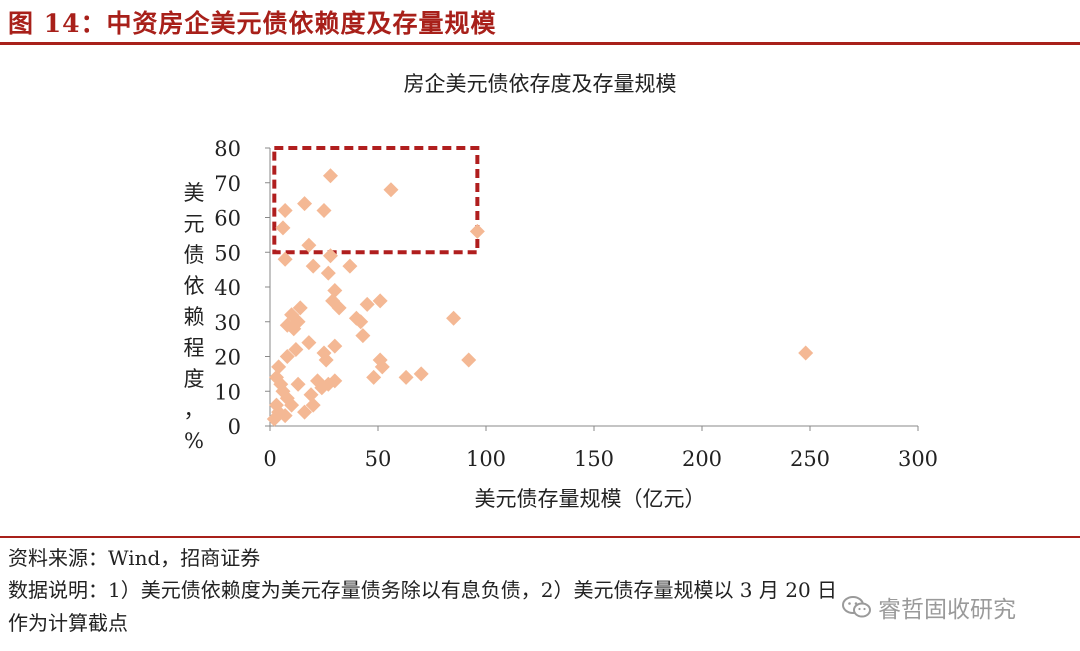 This screenshot has height=651, width=1080. What do you see at coordinates (227, 288) in the screenshot?
I see `y-tick-label: 40` at bounding box center [227, 288].